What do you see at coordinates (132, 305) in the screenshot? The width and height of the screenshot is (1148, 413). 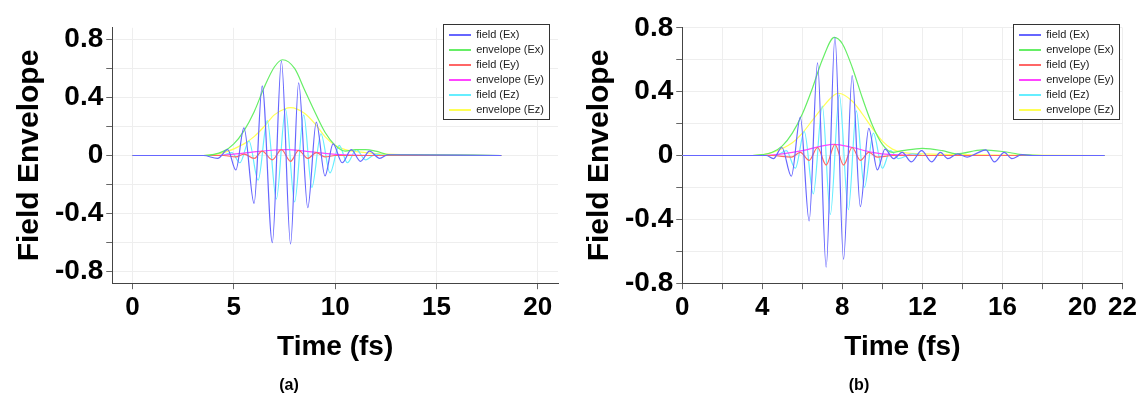 I see `x-tick-label: 0` at bounding box center [132, 305].